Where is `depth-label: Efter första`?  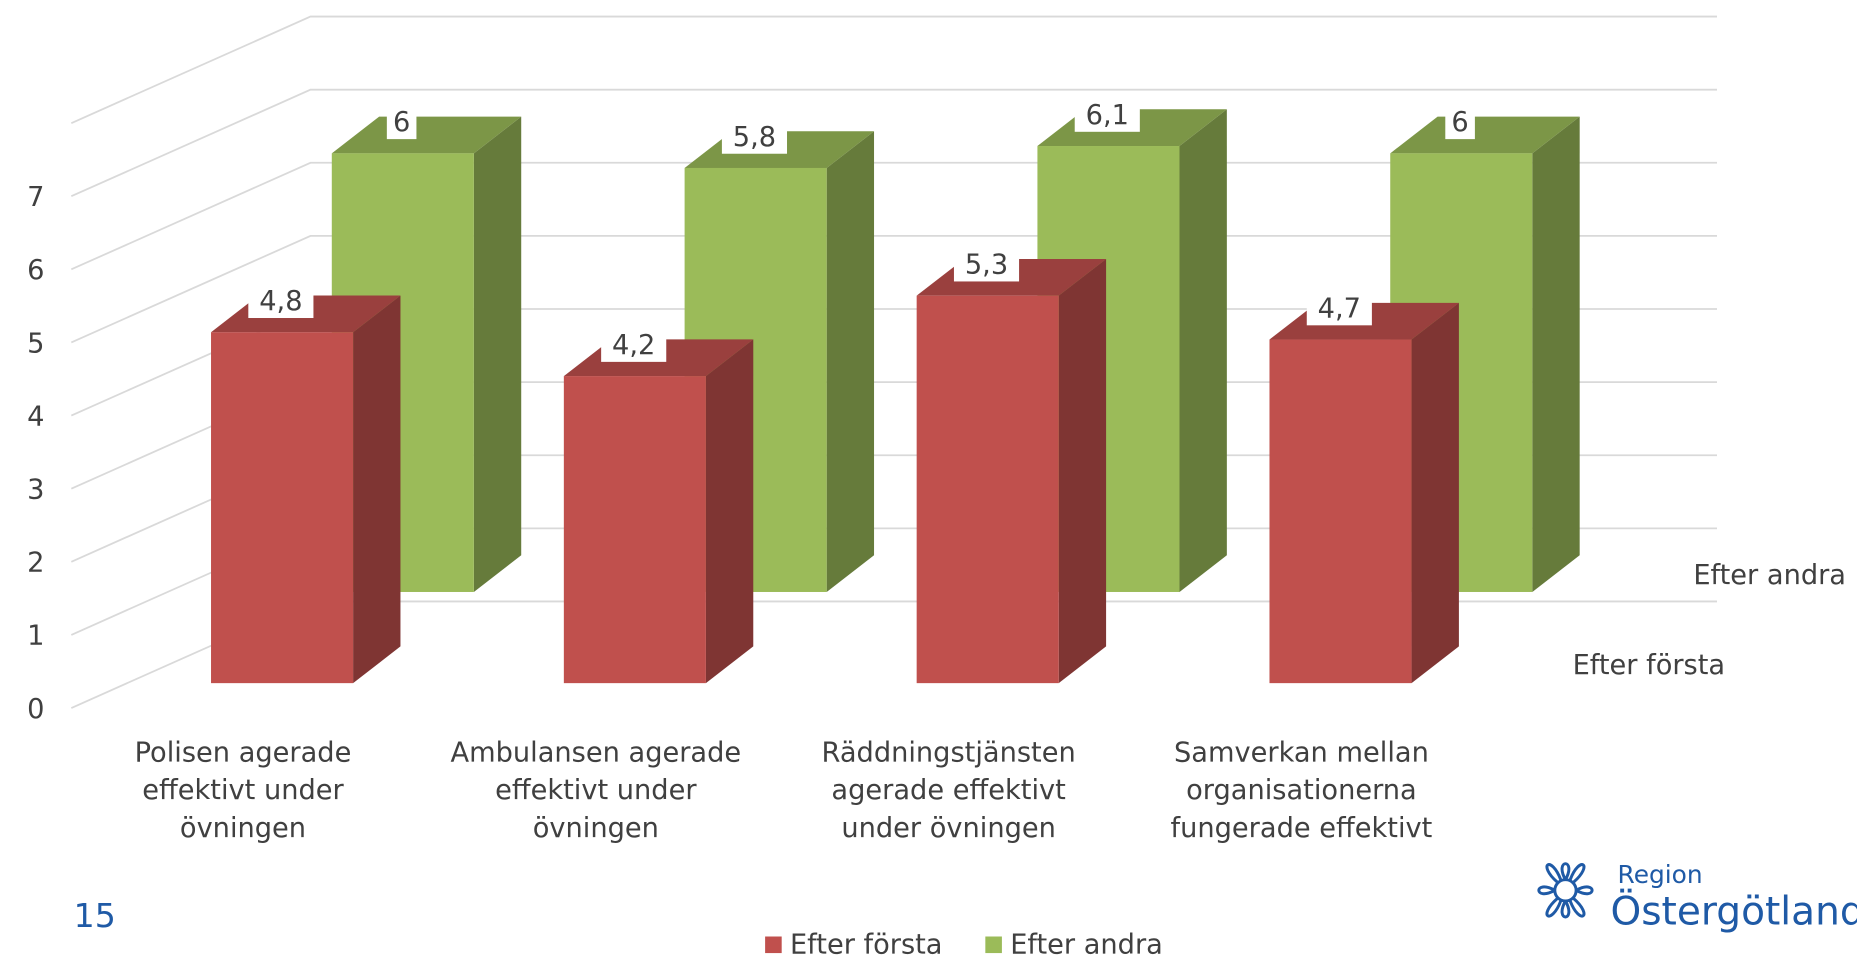
depth-label: Efter första is located at coordinates (1649, 665).